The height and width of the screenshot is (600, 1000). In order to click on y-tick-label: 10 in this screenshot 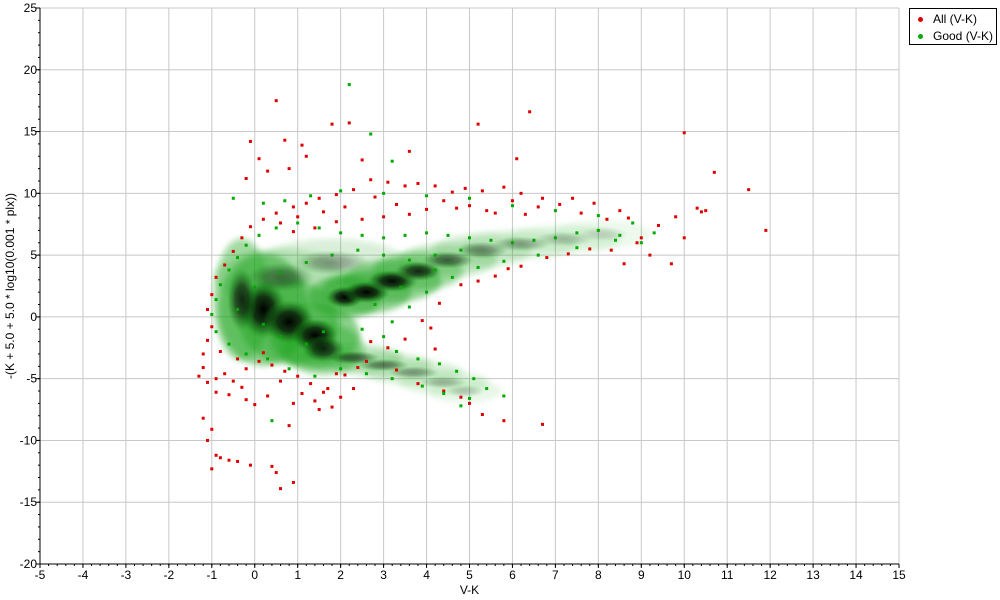, I will do `click(31, 193)`.